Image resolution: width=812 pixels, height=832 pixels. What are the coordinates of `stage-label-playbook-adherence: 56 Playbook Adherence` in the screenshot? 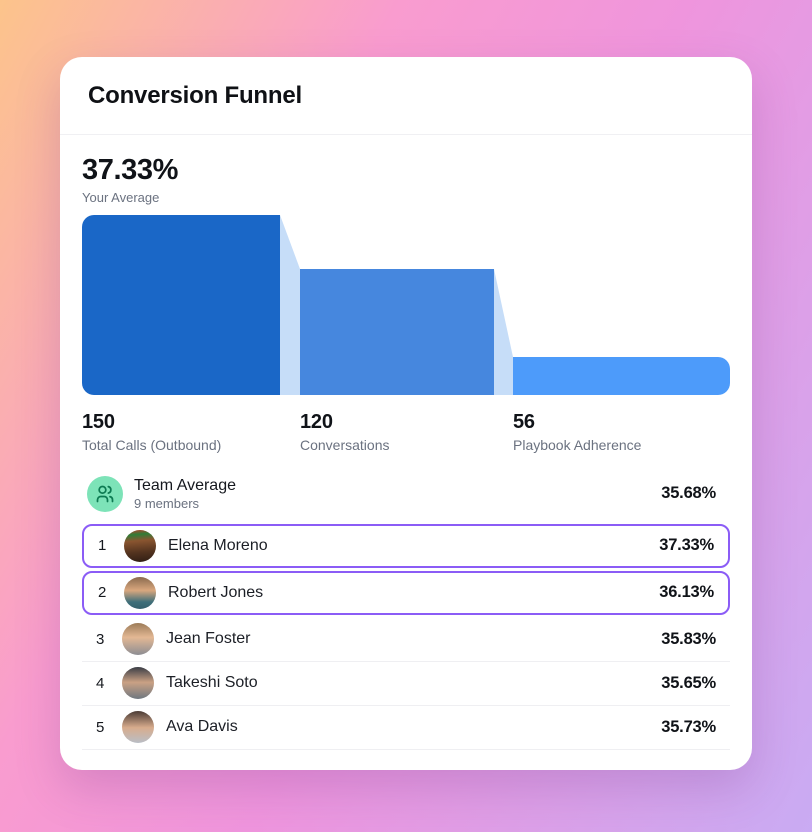 It's located at (577, 432).